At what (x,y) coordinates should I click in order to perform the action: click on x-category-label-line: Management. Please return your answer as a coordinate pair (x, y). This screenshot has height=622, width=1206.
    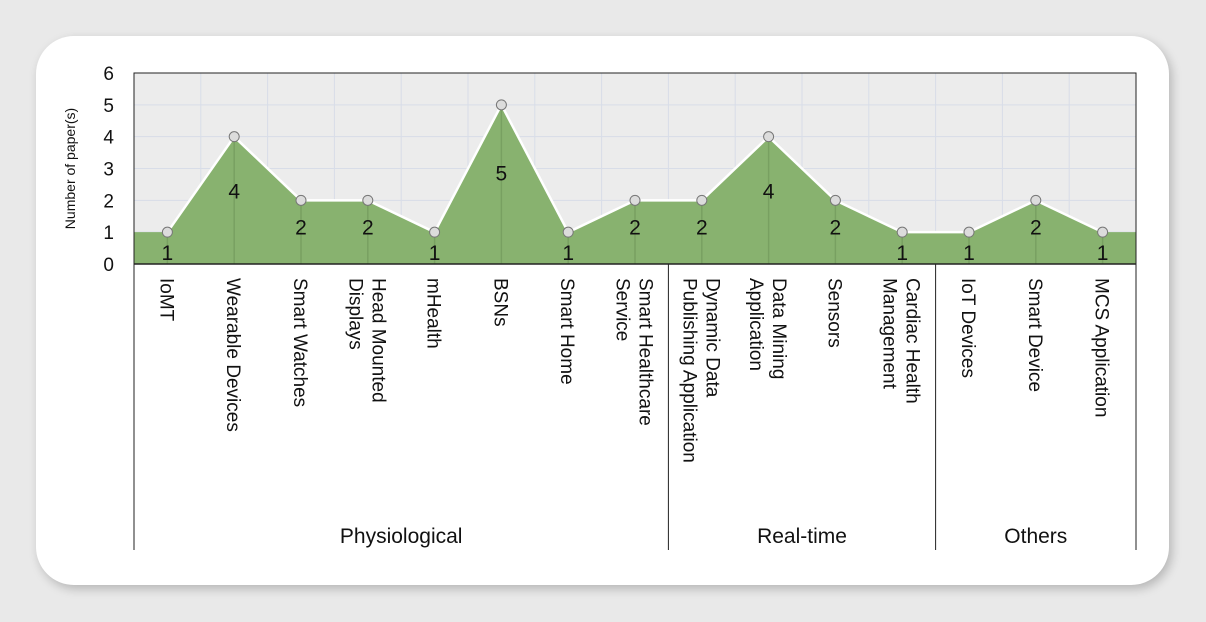
    Looking at the image, I should click on (889, 334).